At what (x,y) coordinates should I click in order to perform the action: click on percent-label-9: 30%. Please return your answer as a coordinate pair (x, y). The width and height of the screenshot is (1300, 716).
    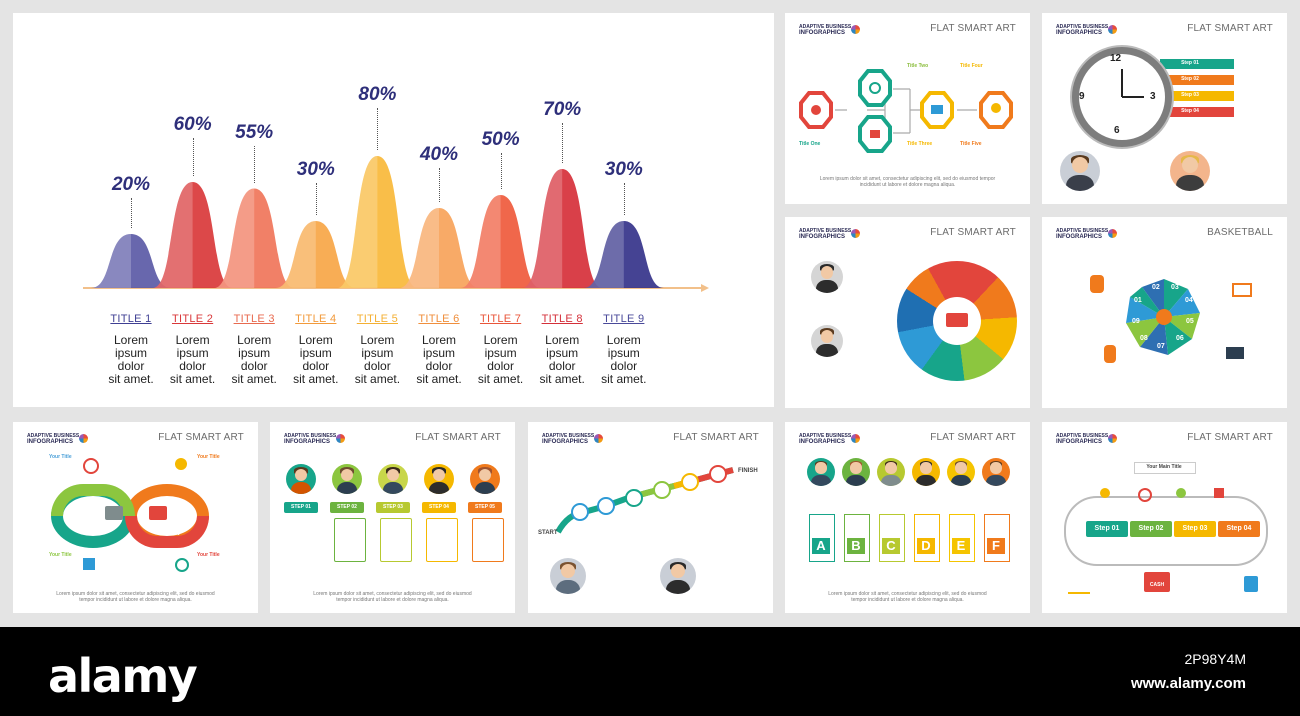
    Looking at the image, I should click on (623, 169).